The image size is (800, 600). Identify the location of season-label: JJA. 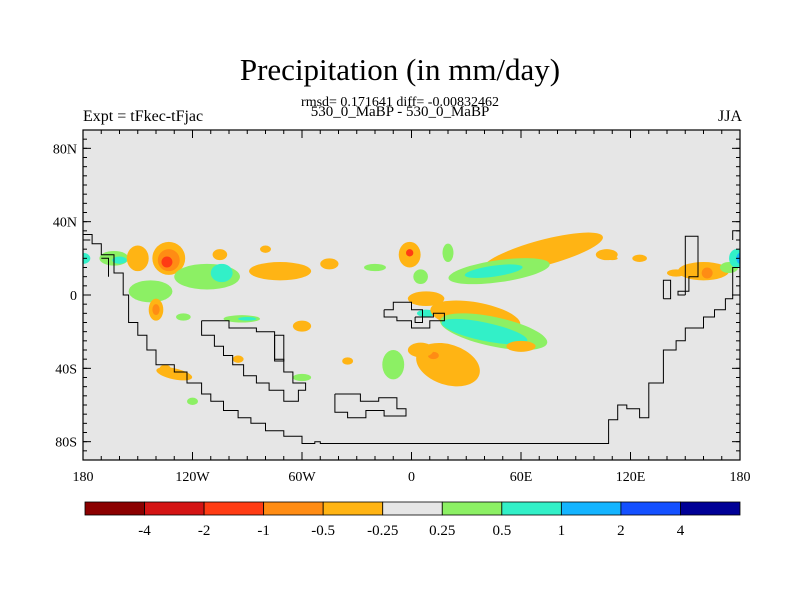
(729, 116).